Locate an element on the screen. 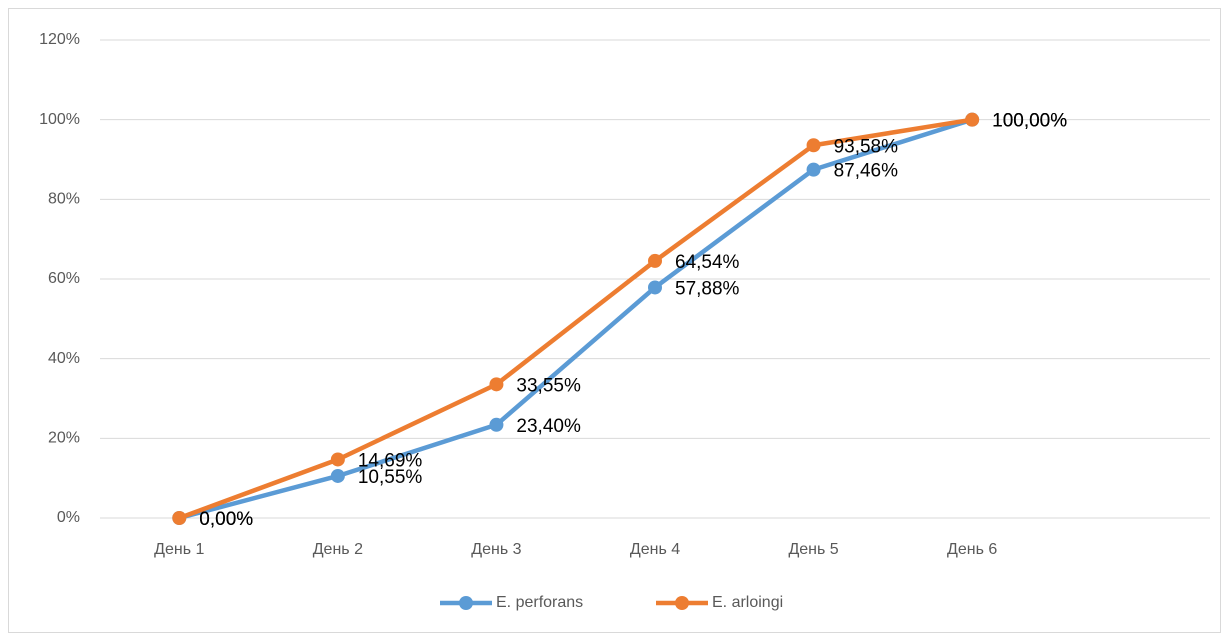 The height and width of the screenshot is (636, 1229). data-label: 93,58% is located at coordinates (866, 146).